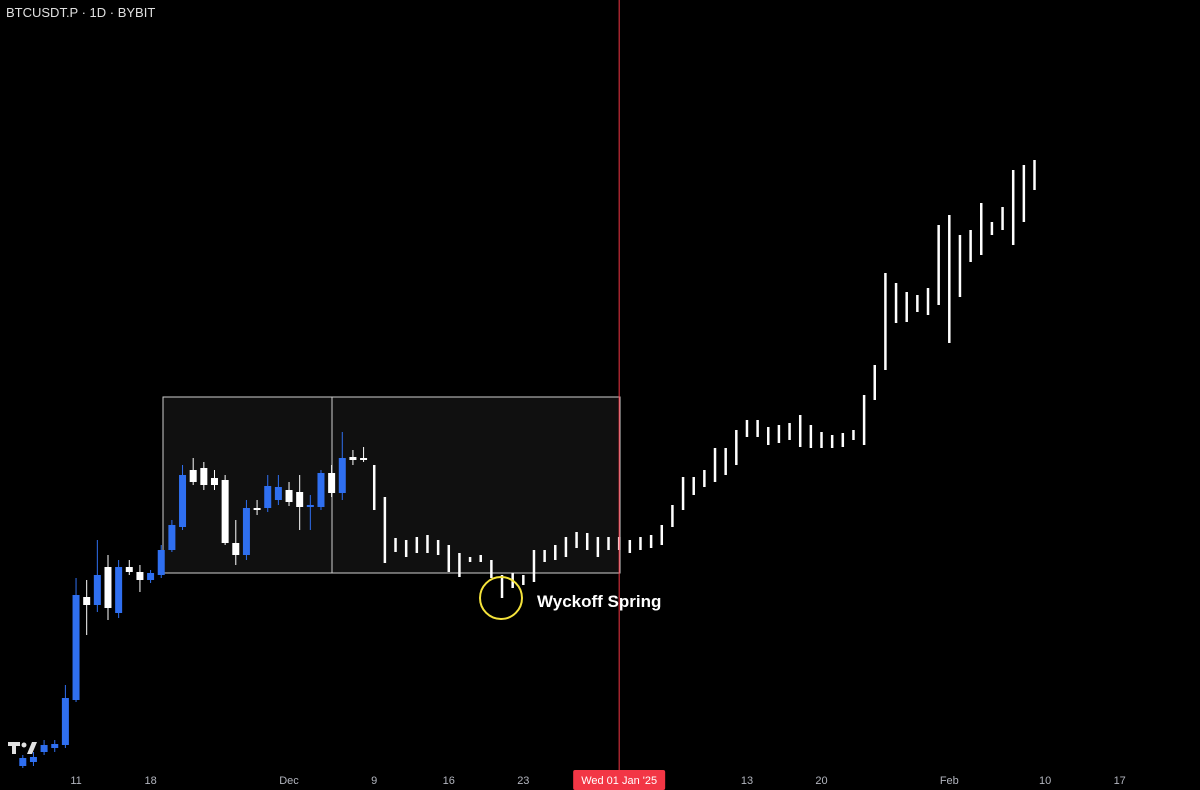 The width and height of the screenshot is (1200, 790). Describe the element at coordinates (75, 781) in the screenshot. I see `x-tick-label: 11` at that location.